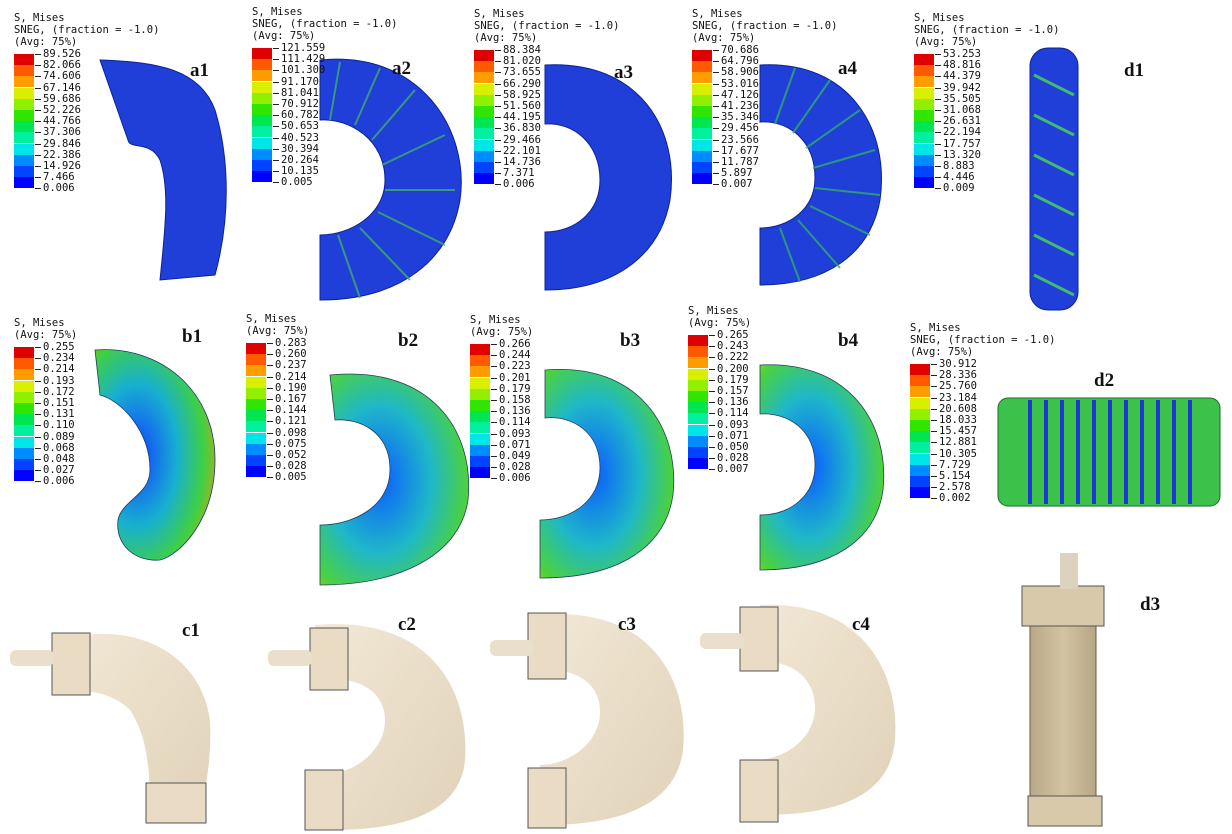  What do you see at coordinates (522, 72) in the screenshot?
I see `legend-value: 73.655` at bounding box center [522, 72].